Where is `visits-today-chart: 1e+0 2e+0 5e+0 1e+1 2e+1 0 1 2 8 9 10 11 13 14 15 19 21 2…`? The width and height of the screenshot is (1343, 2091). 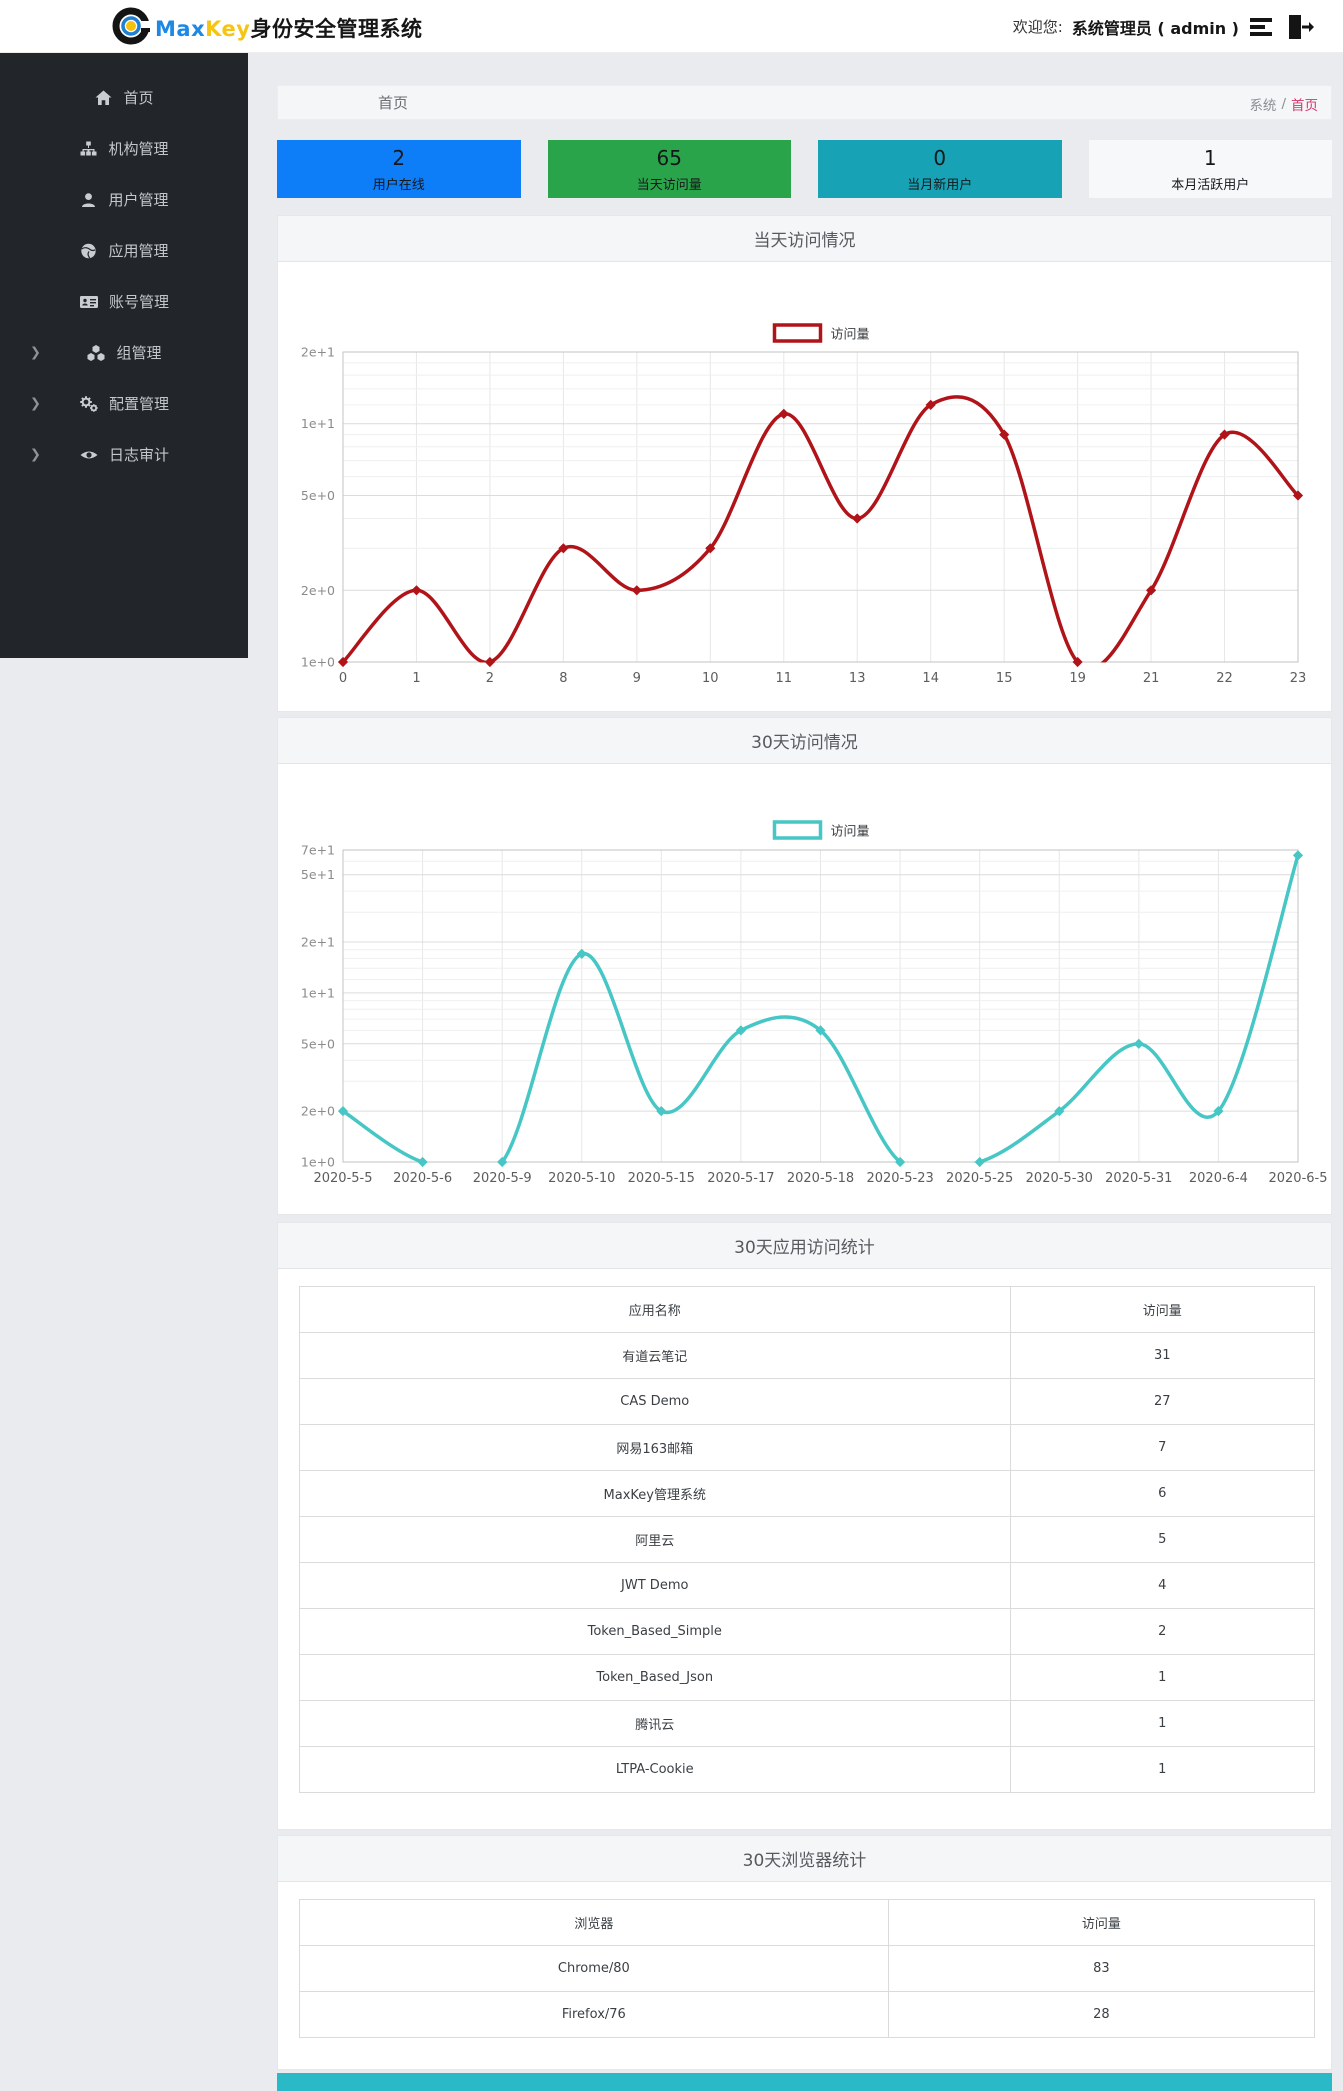
visits-today-chart: 1e+0 2e+0 5e+0 1e+1 2e+1 0 1 2 8 9 10 11 13 14 15 19 21 2… is located at coordinates (803, 504).